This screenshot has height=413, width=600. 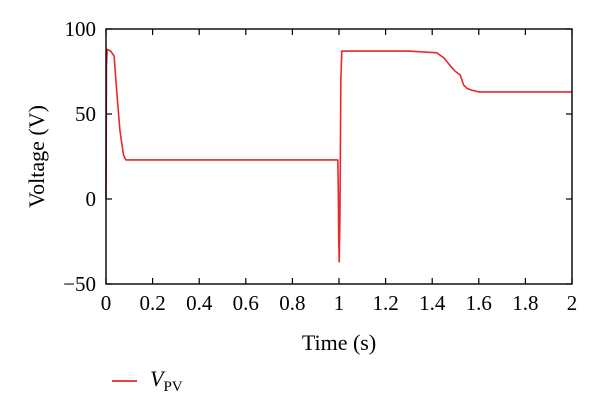 I want to click on legend-label-main: V, so click(x=158, y=378).